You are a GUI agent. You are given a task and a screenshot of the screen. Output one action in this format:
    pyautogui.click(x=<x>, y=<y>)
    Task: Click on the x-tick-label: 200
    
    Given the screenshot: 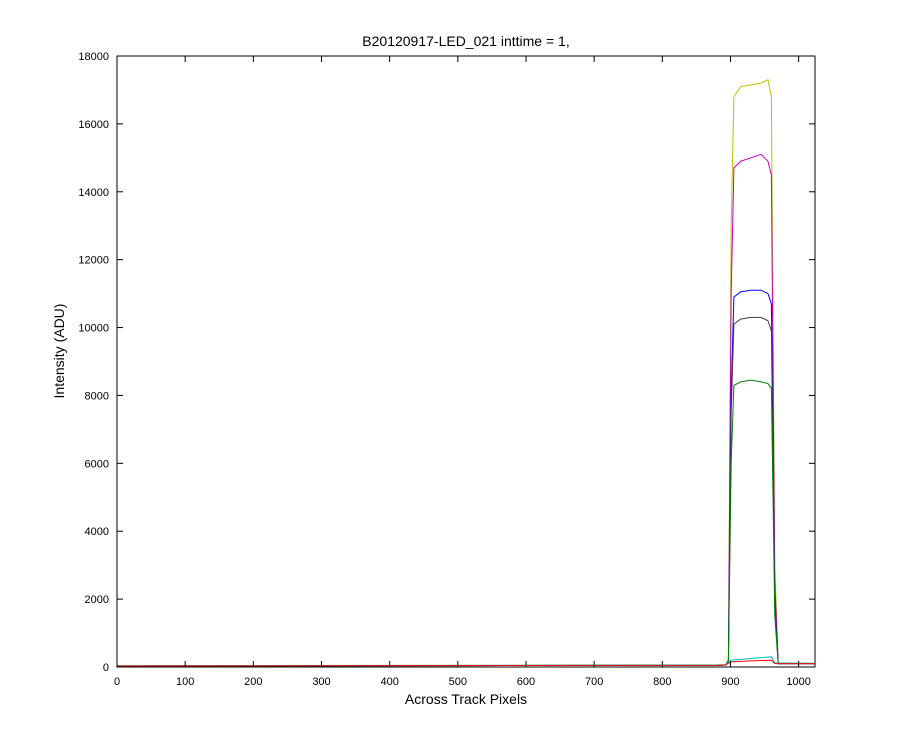 What is the action you would take?
    pyautogui.click(x=253, y=682)
    